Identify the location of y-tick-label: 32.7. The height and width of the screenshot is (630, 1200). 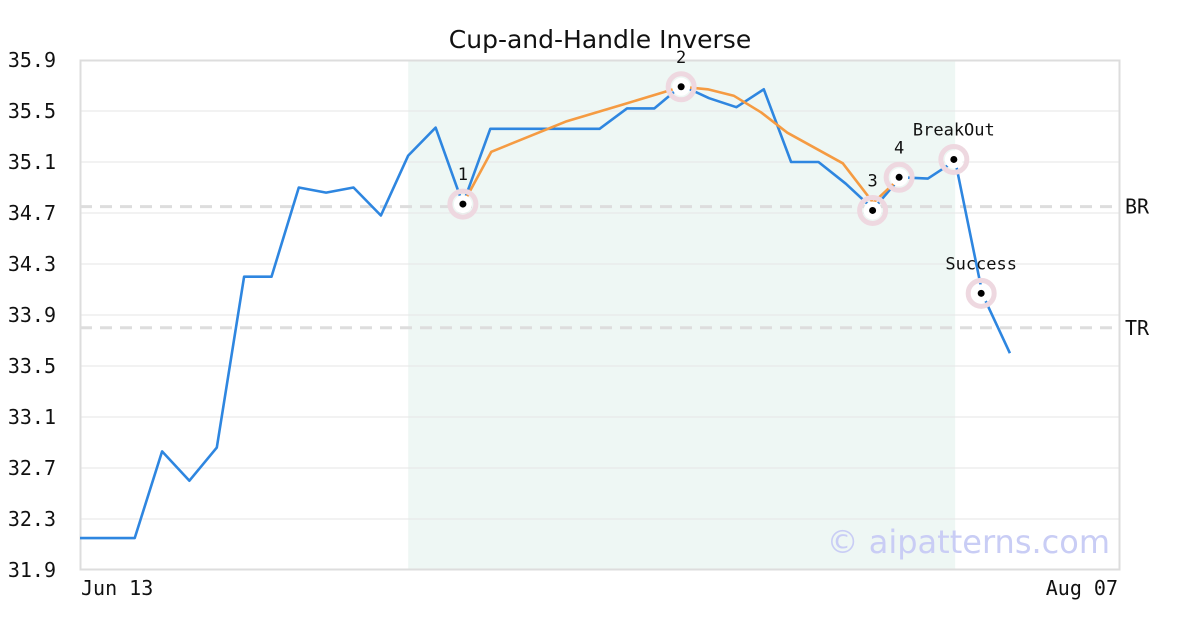
(32, 468).